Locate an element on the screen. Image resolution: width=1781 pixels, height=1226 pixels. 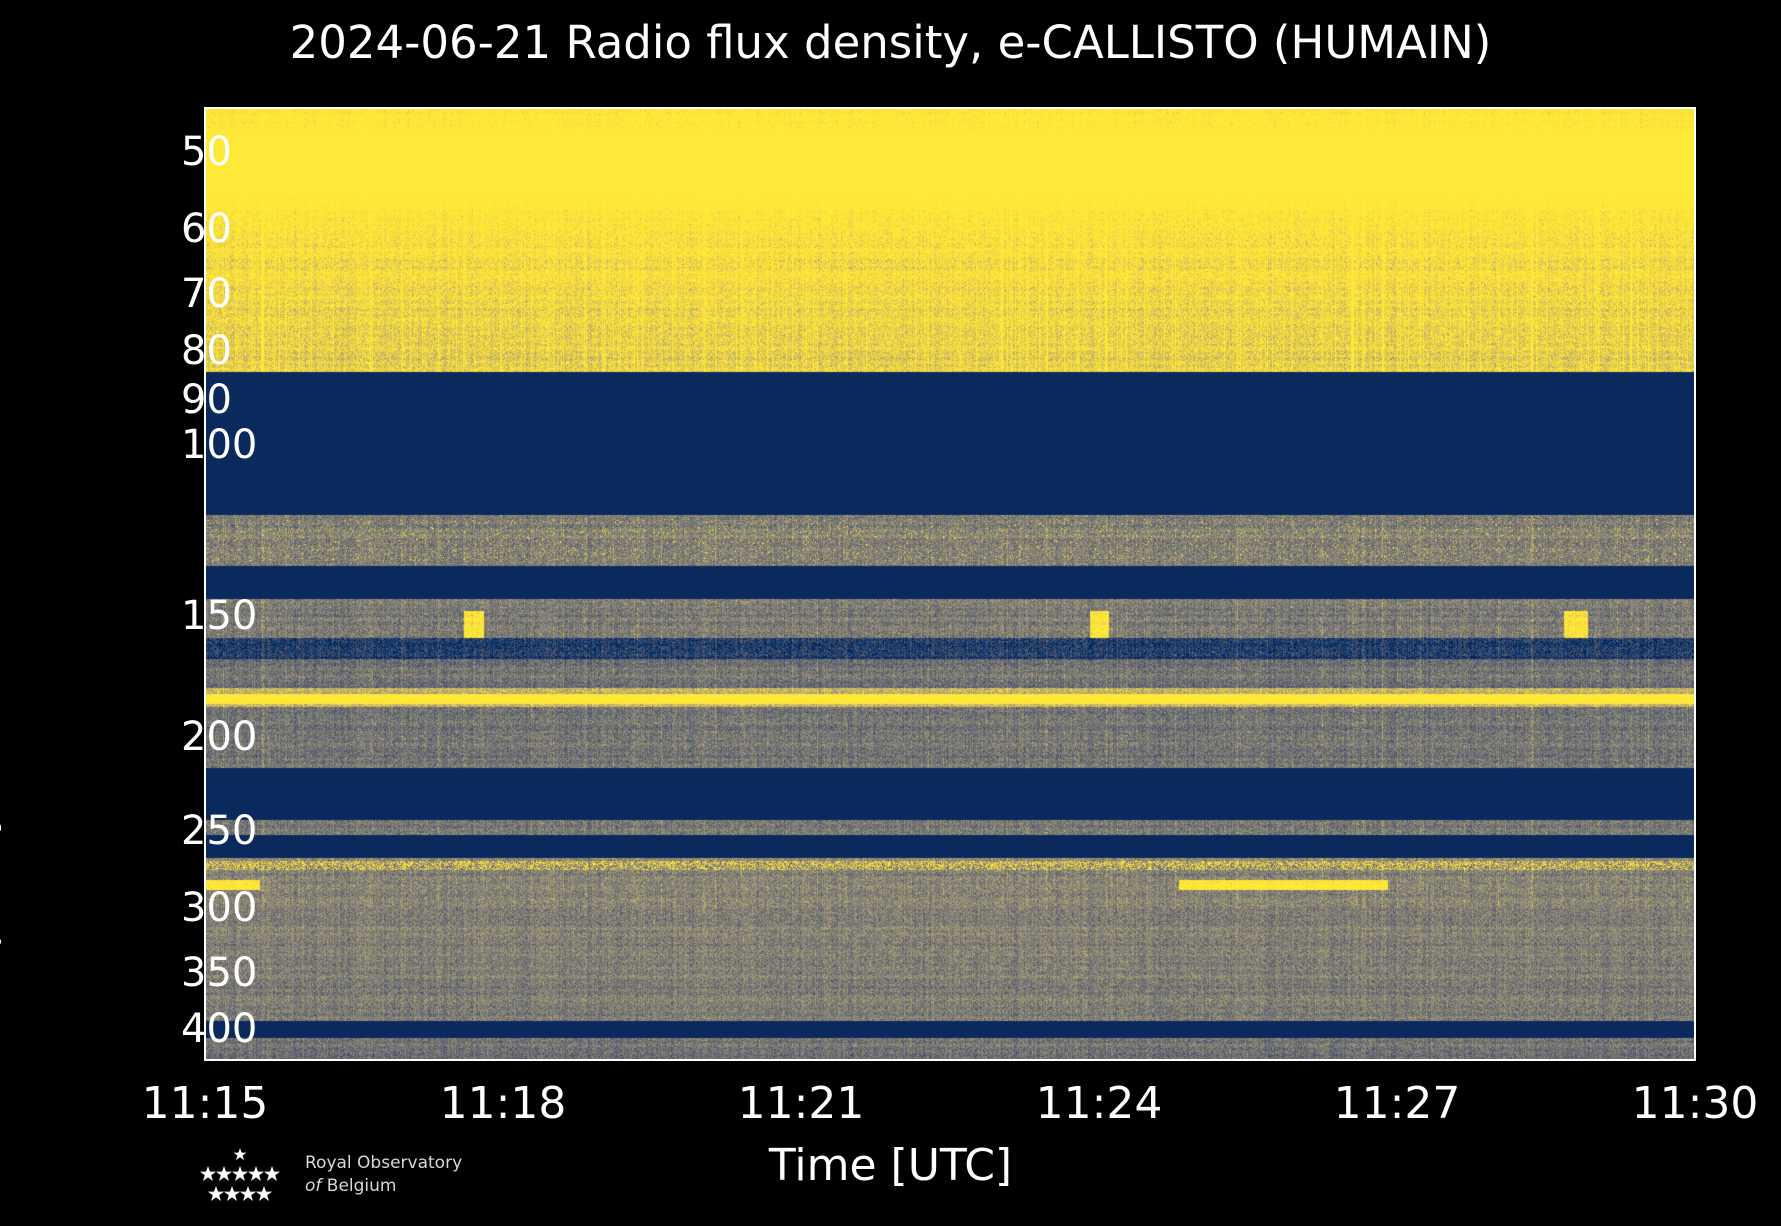
credit-of: of is located at coordinates (313, 1186).